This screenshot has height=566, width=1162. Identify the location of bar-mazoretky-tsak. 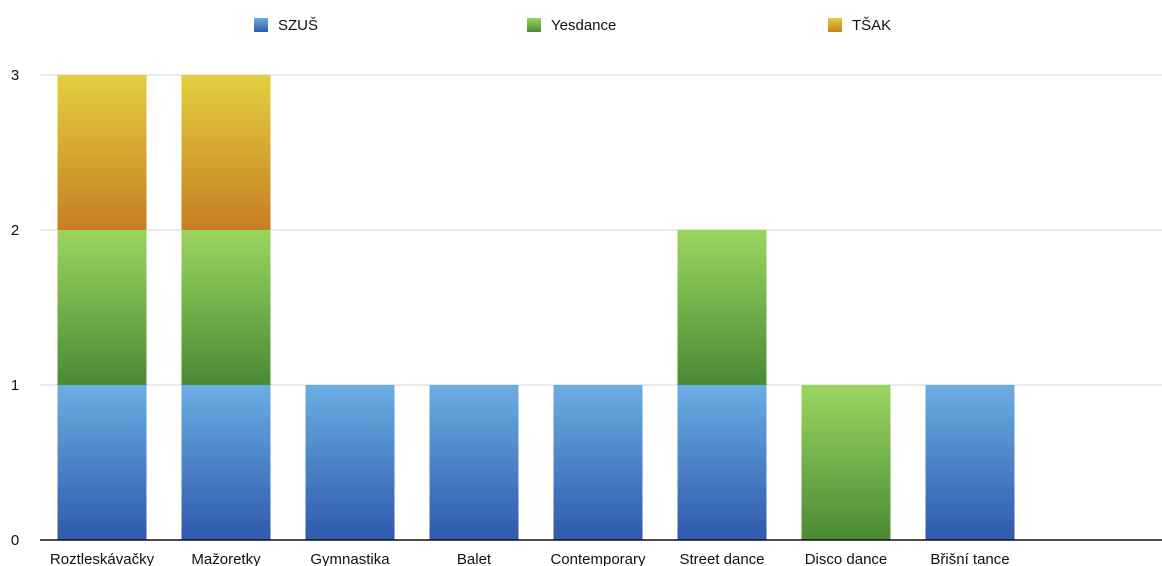
(226, 152).